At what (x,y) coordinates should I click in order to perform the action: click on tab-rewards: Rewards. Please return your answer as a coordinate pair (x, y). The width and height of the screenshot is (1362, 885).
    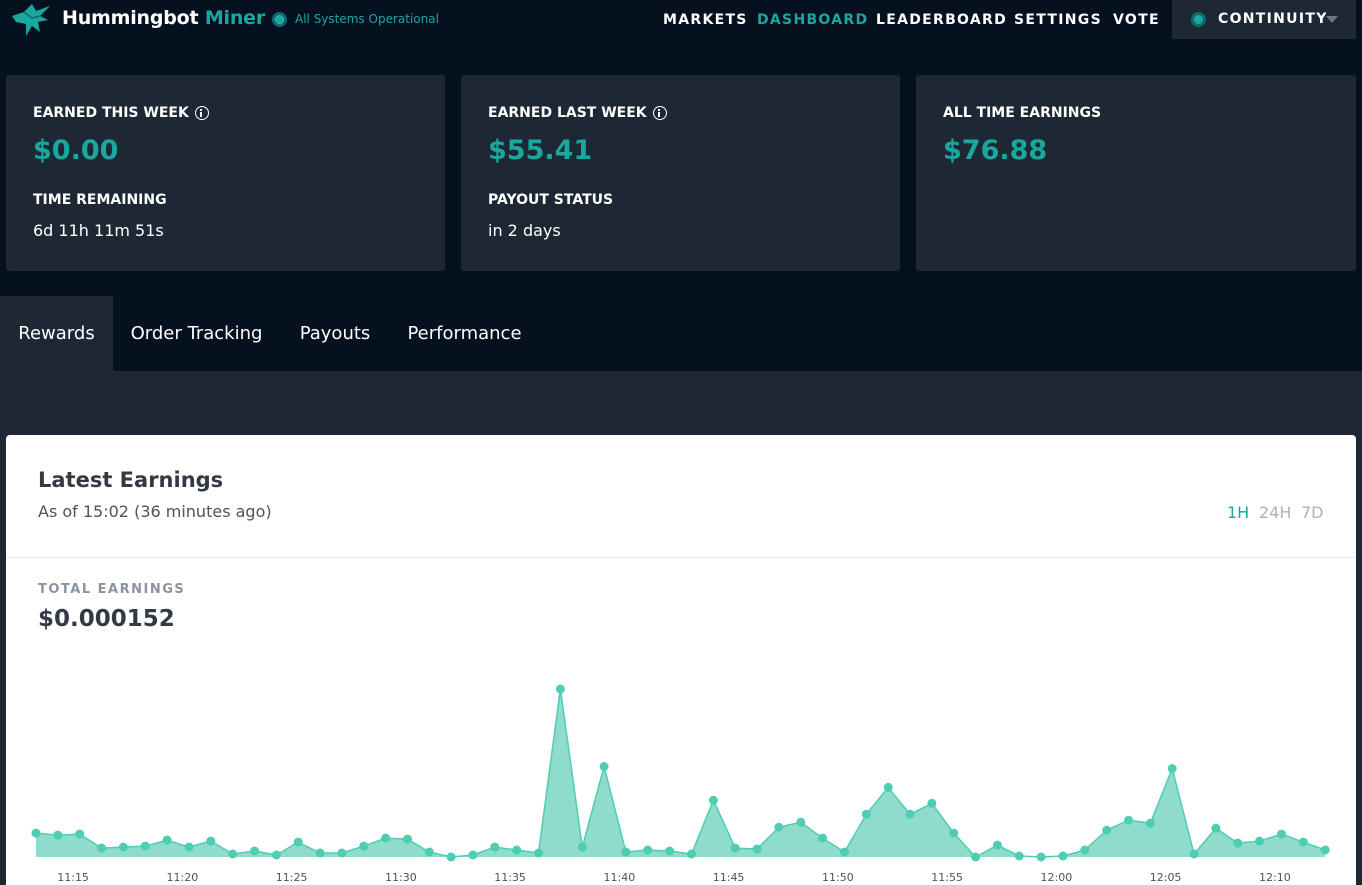
    Looking at the image, I should click on (56, 333).